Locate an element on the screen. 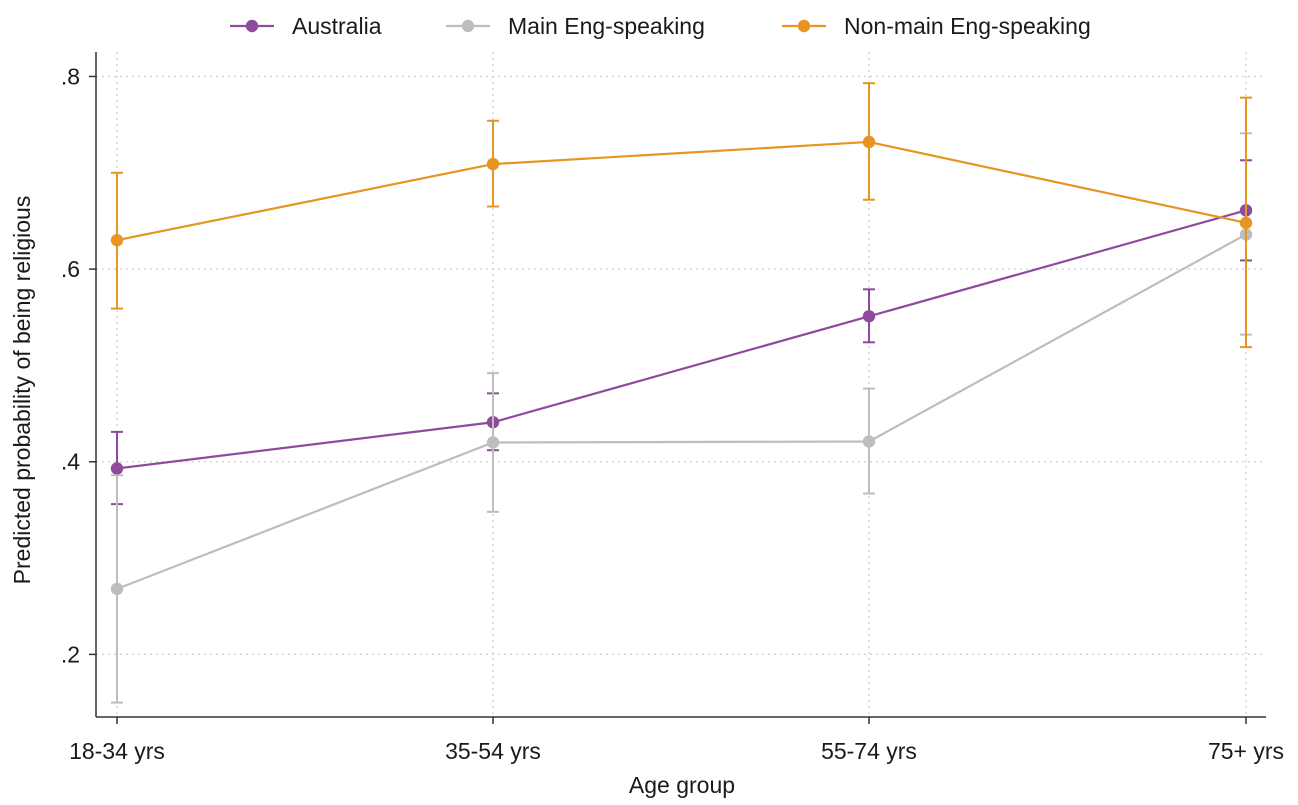  x-tick-label: 55-74 yrs is located at coordinates (869, 751).